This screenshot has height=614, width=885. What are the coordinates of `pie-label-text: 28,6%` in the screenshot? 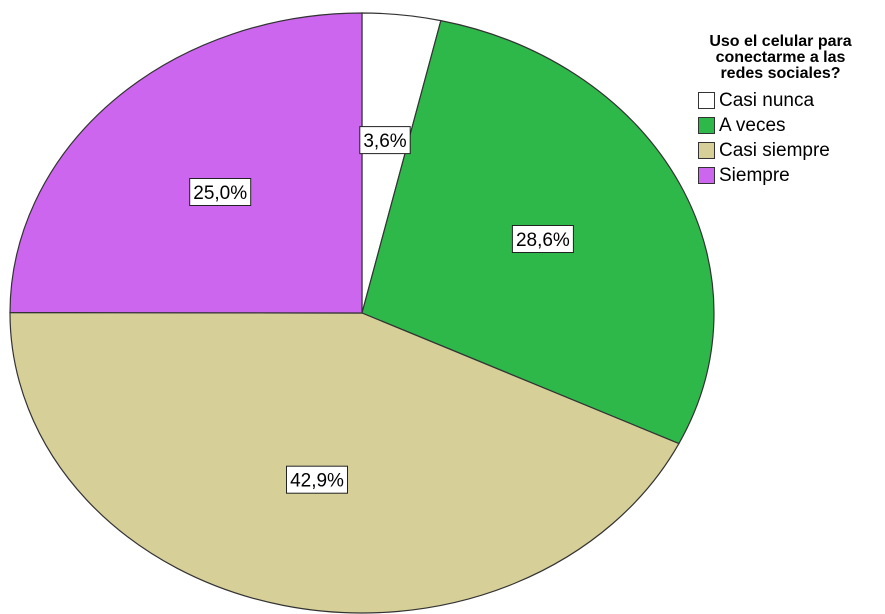 It's located at (543, 240).